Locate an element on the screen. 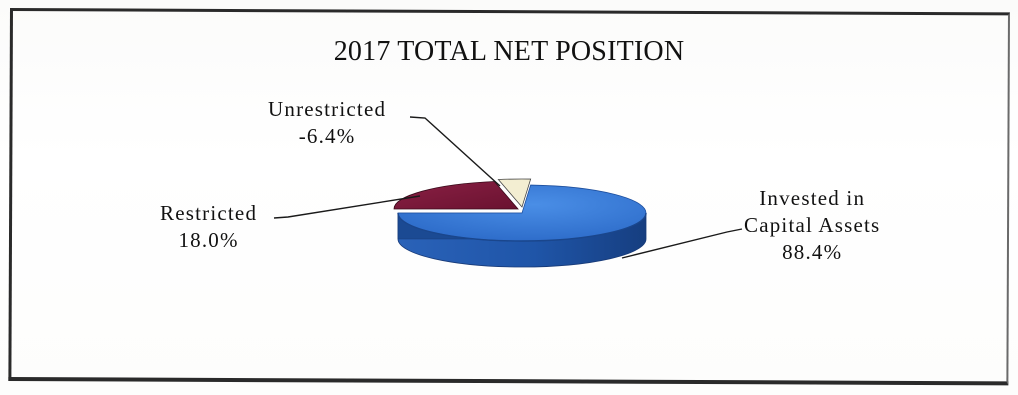  label-unrestricted: Unrestricted -6.4% is located at coordinates (327, 123).